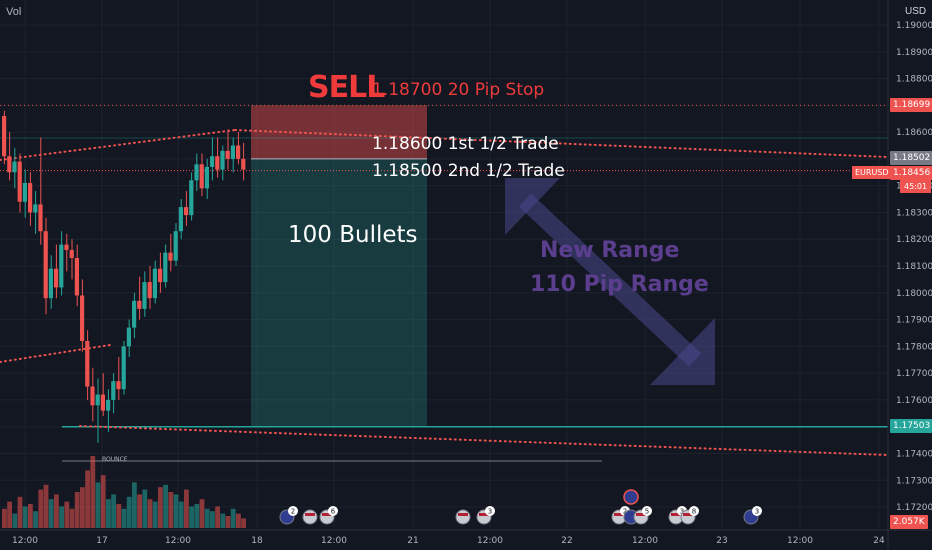 The height and width of the screenshot is (550, 932). What do you see at coordinates (914, 454) in the screenshot?
I see `price-tick-label: 1.17400` at bounding box center [914, 454].